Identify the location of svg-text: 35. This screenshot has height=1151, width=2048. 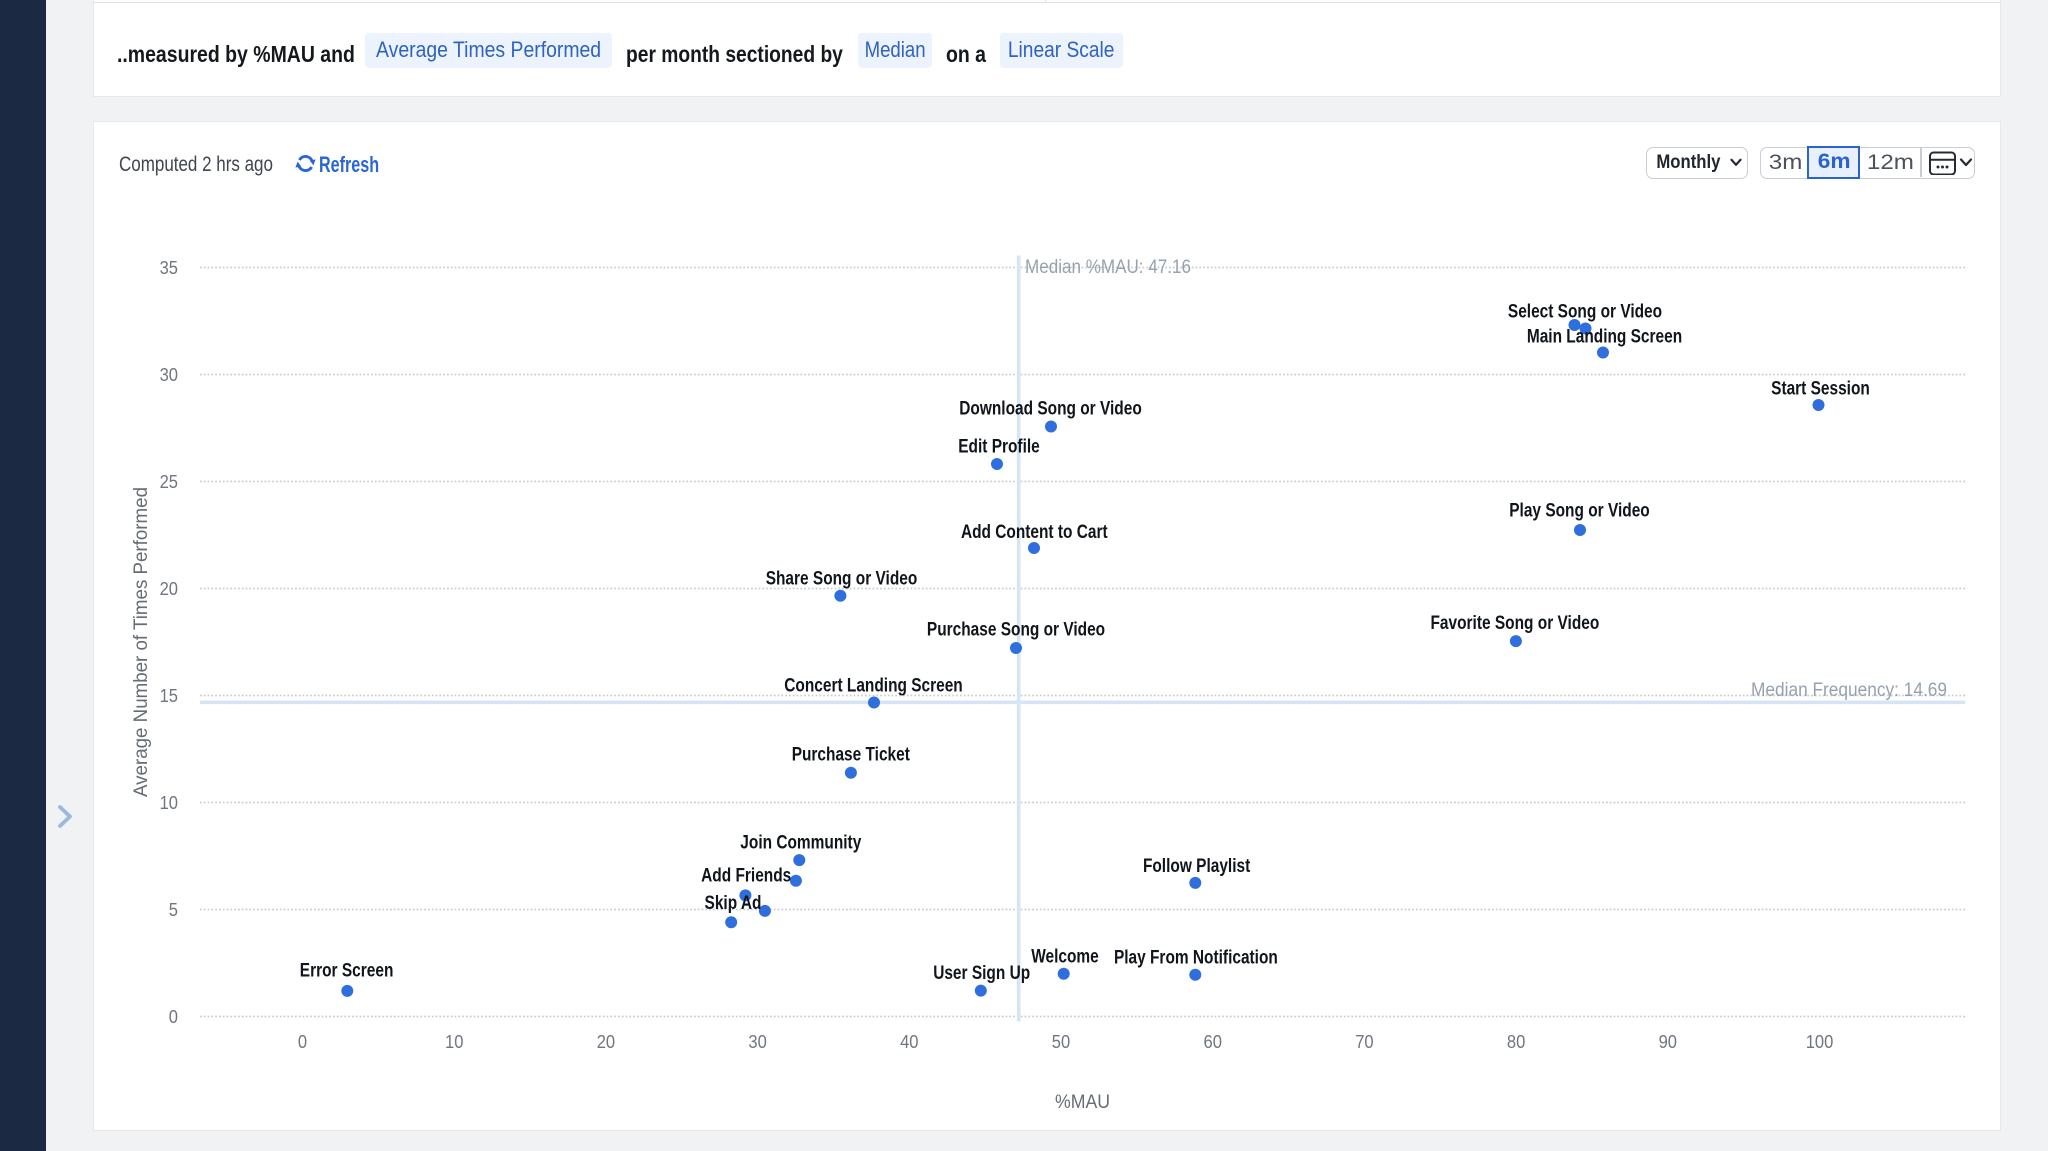
(169, 268).